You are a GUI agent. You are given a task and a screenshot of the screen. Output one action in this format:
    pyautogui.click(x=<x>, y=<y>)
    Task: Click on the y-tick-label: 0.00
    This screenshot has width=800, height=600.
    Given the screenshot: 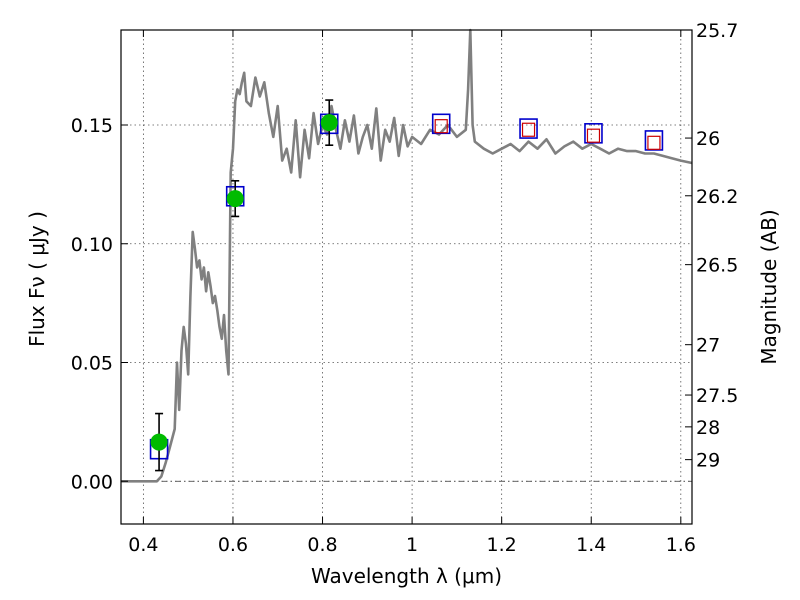 What is the action you would take?
    pyautogui.click(x=92, y=482)
    